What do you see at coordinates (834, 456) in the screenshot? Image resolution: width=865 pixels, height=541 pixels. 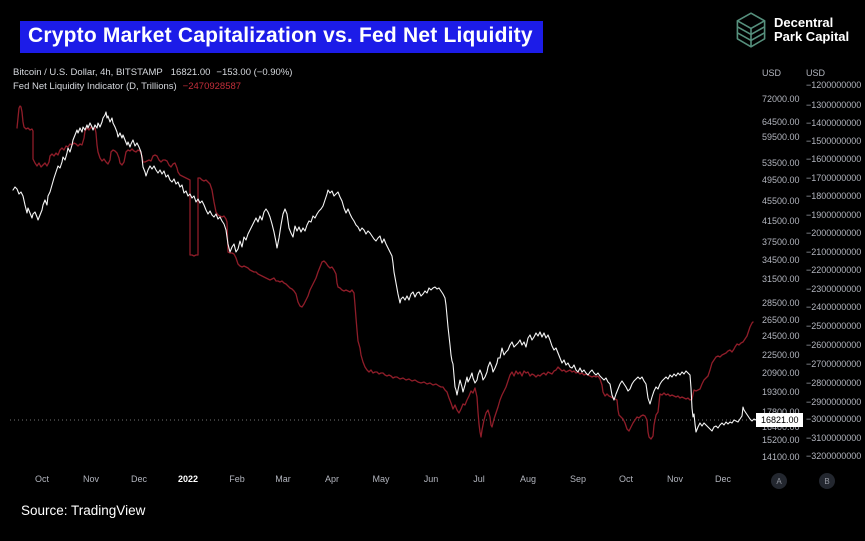 I see `y-tick-label: −3200000000` at bounding box center [834, 456].